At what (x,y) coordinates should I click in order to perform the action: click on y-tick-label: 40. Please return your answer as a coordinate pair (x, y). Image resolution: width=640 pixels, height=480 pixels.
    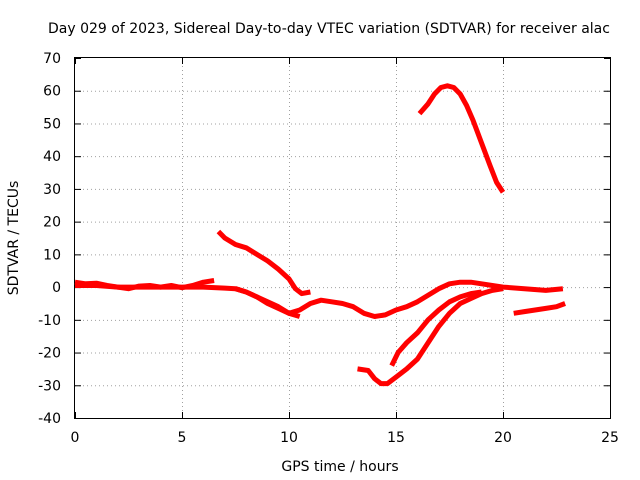
    Looking at the image, I should click on (52, 157).